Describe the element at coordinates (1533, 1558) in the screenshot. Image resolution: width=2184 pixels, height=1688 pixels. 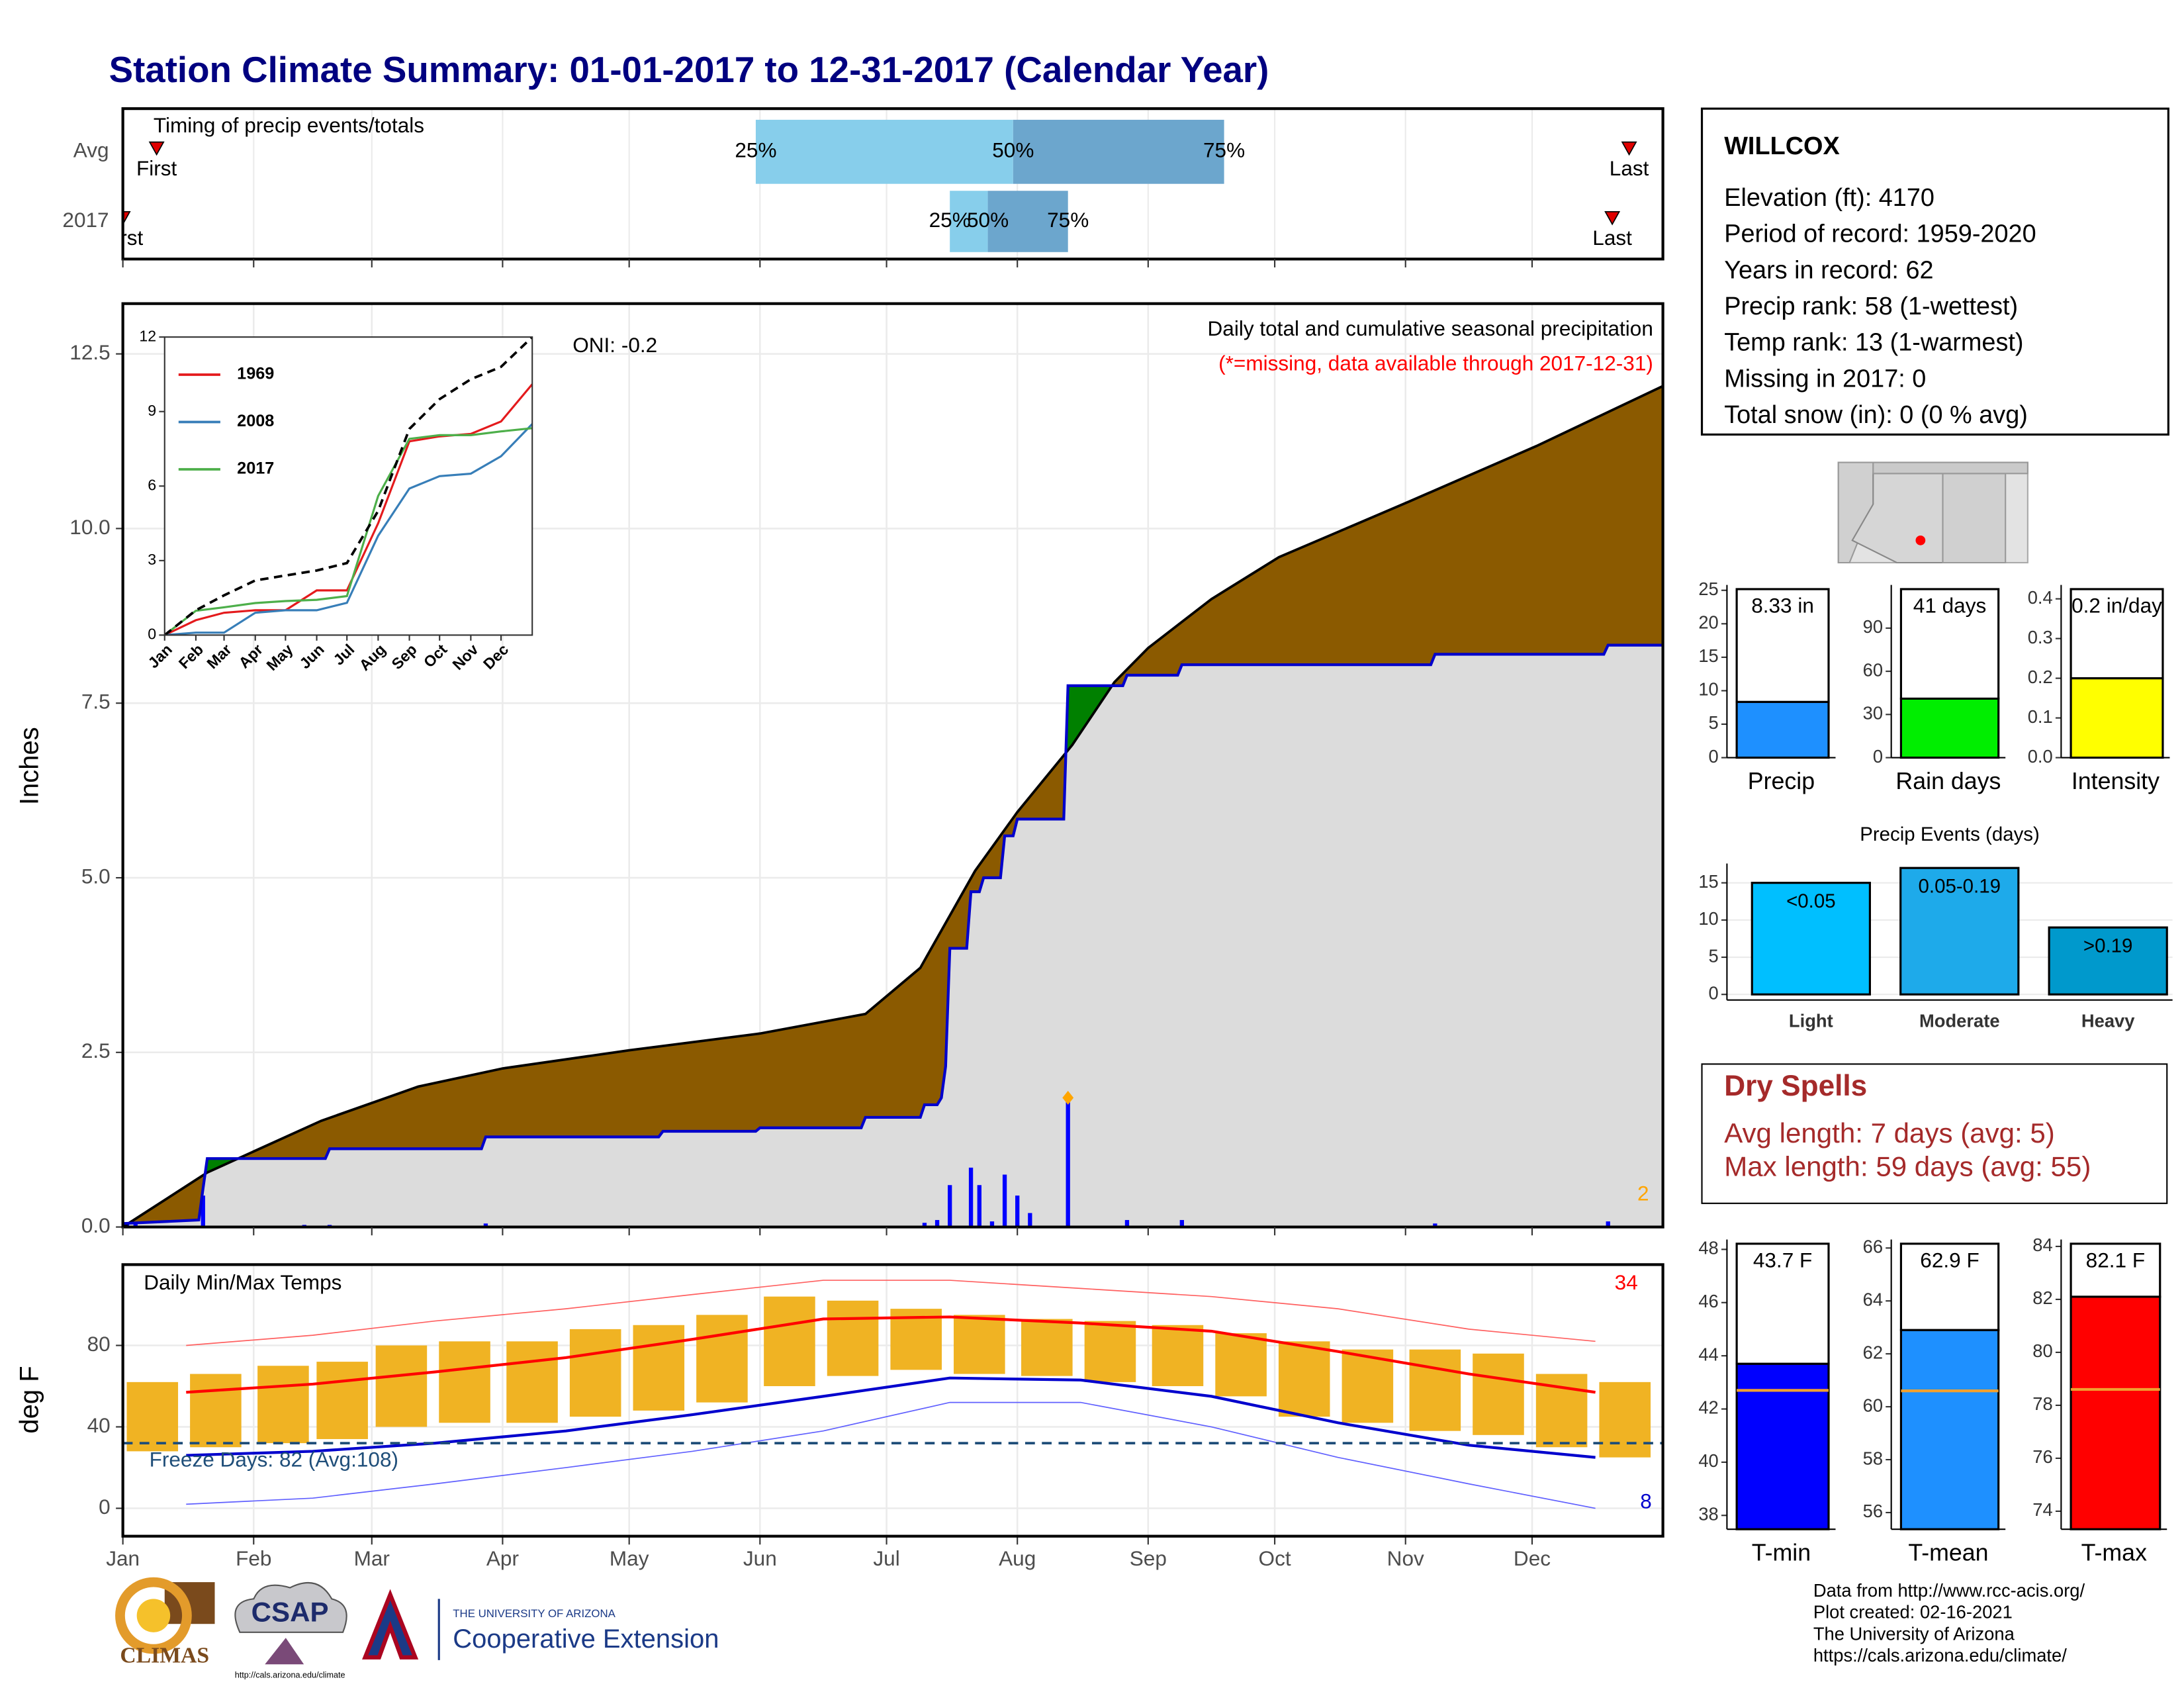
I see `x-tick-label: Dec` at that location.